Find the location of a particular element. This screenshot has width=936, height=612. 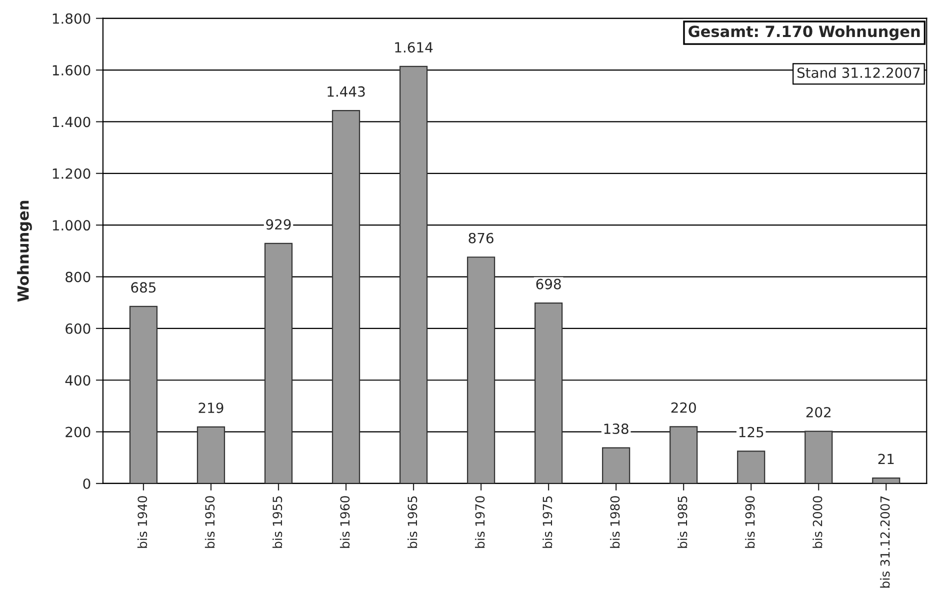

data-label: 202 is located at coordinates (818, 412).